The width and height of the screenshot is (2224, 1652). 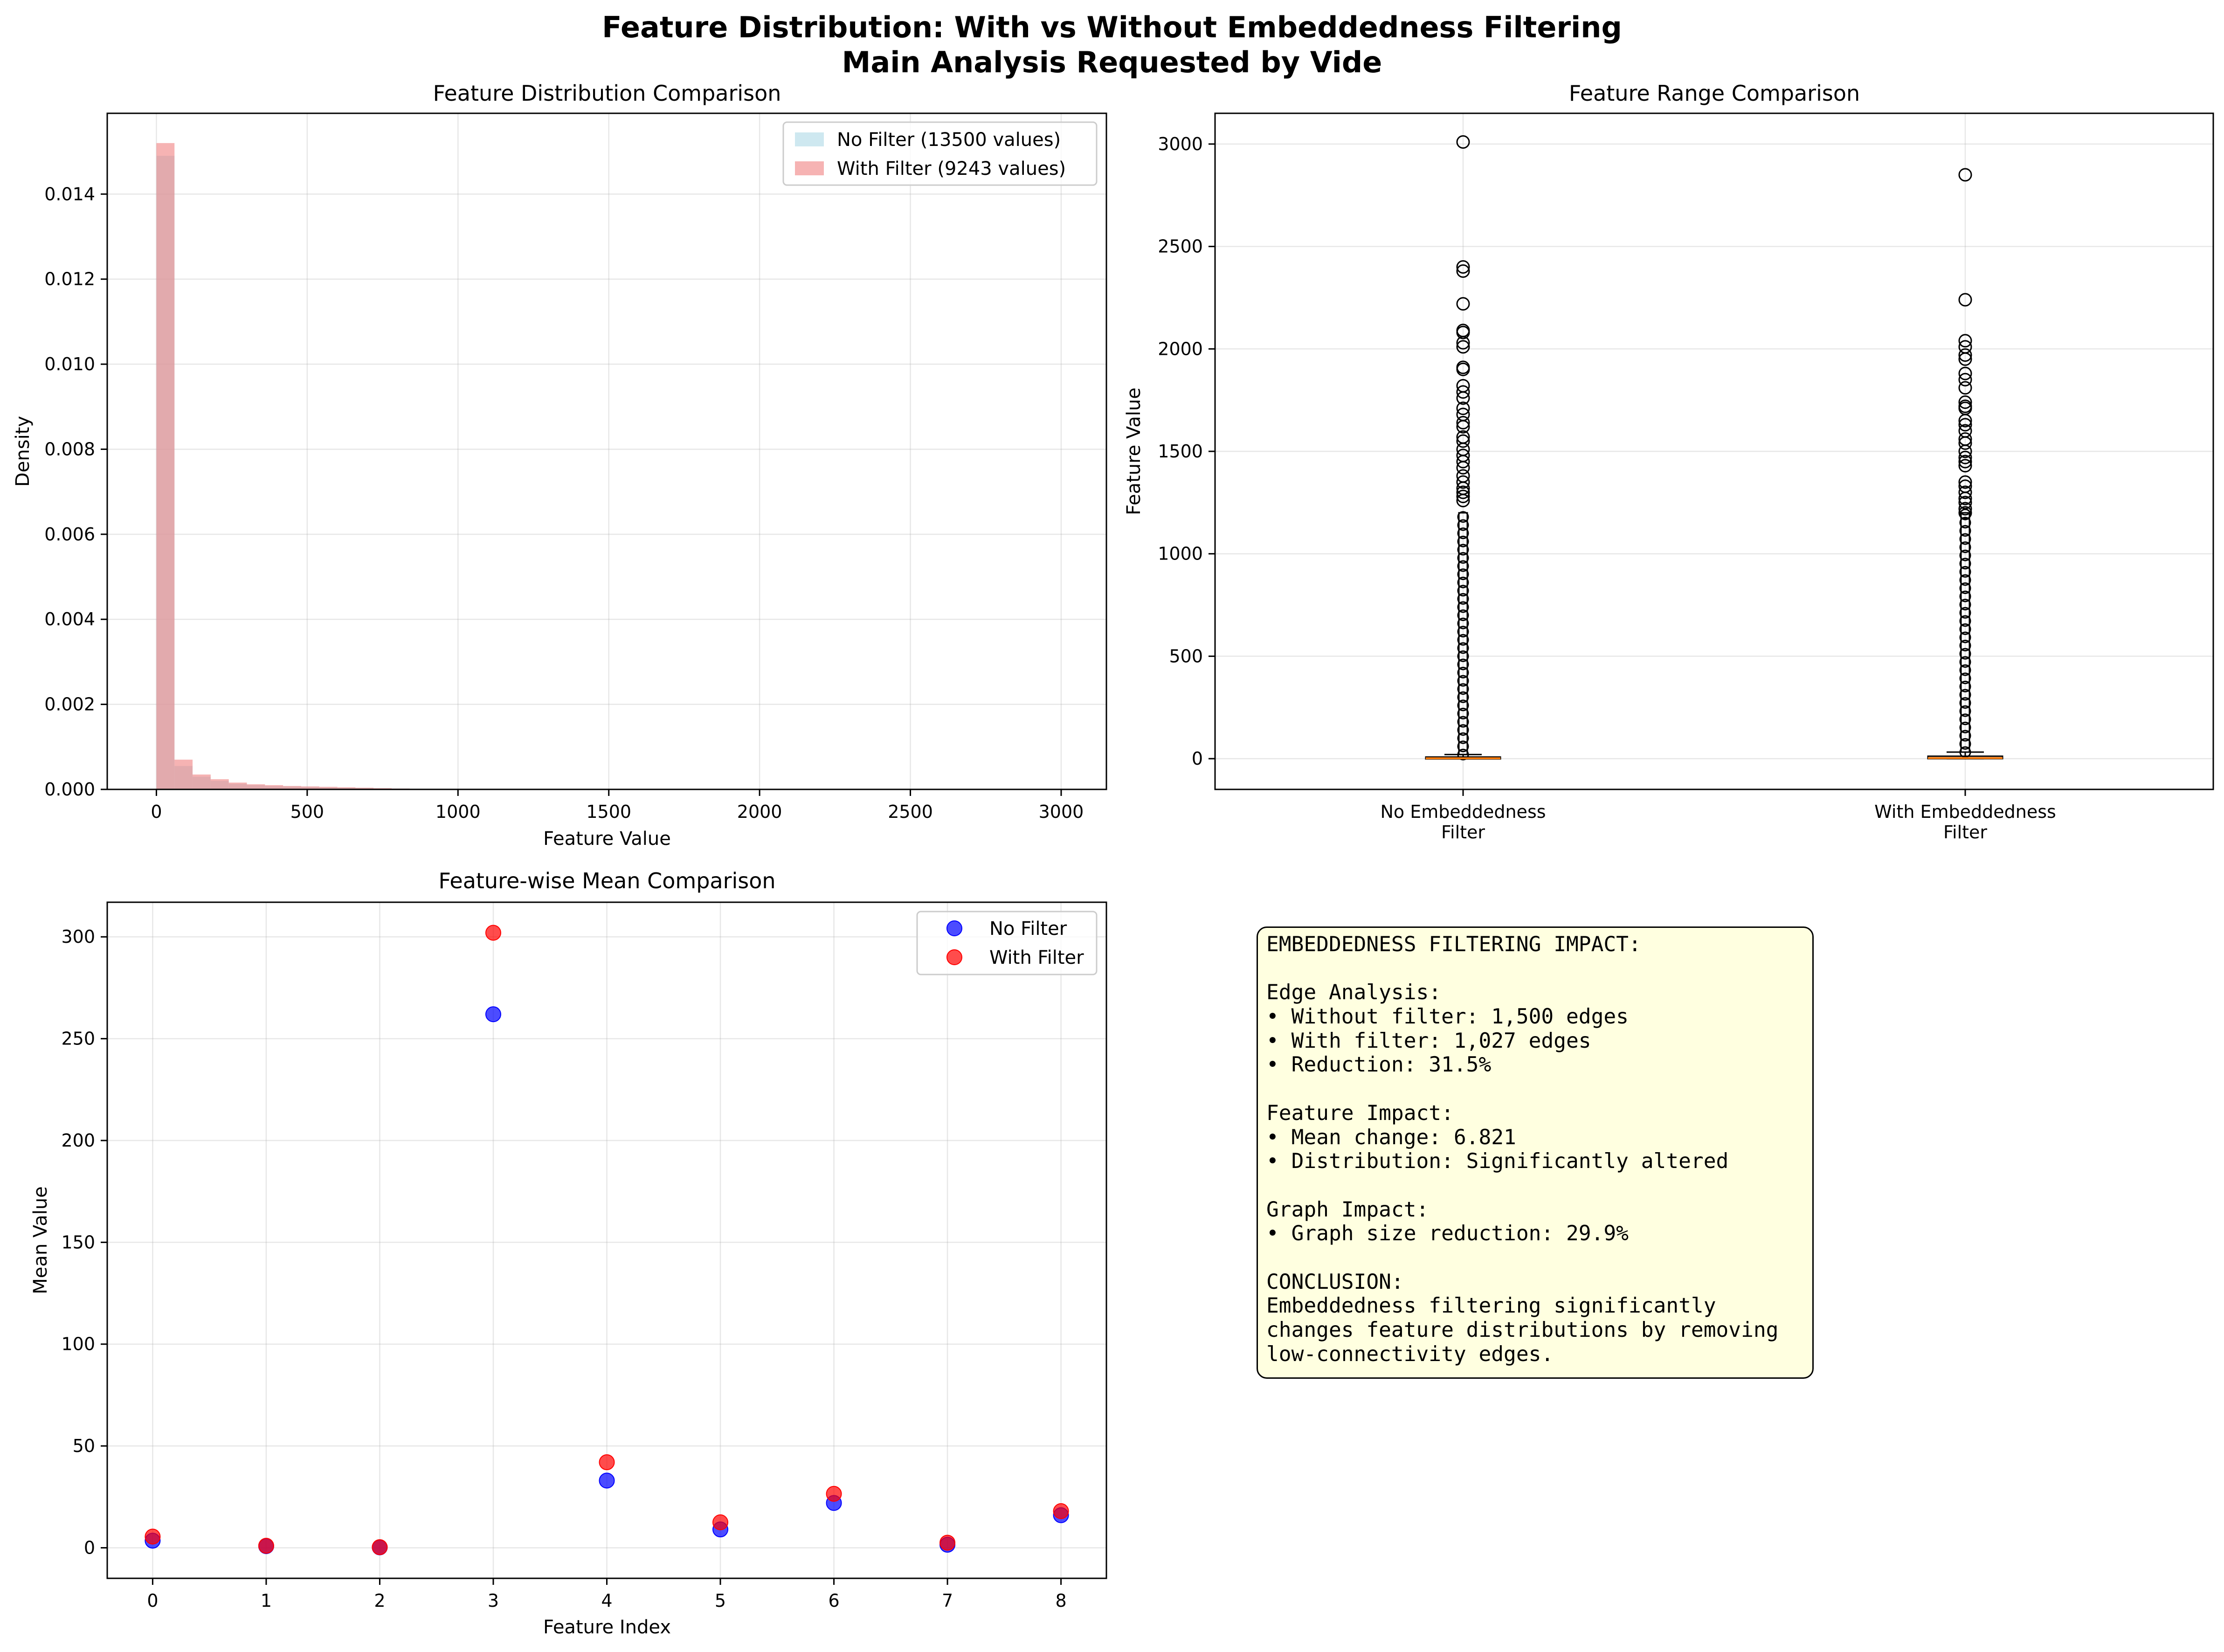 What do you see at coordinates (1379, 1065) in the screenshot?
I see `summary-line: • Reduction: 31.5%` at bounding box center [1379, 1065].